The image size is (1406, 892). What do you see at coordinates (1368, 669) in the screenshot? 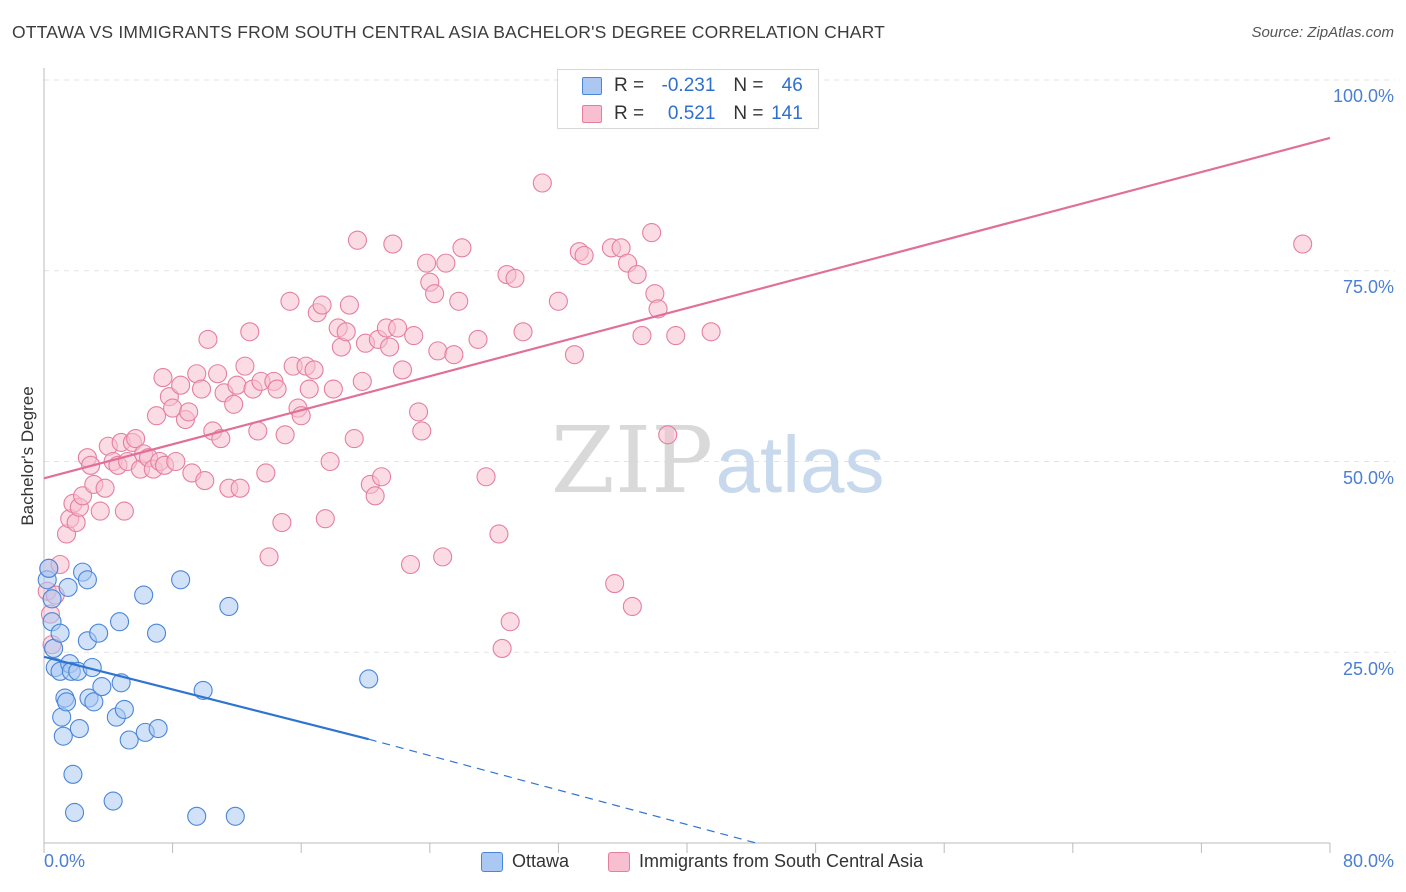
I see `y-tick-label: 25.0%` at bounding box center [1368, 669].